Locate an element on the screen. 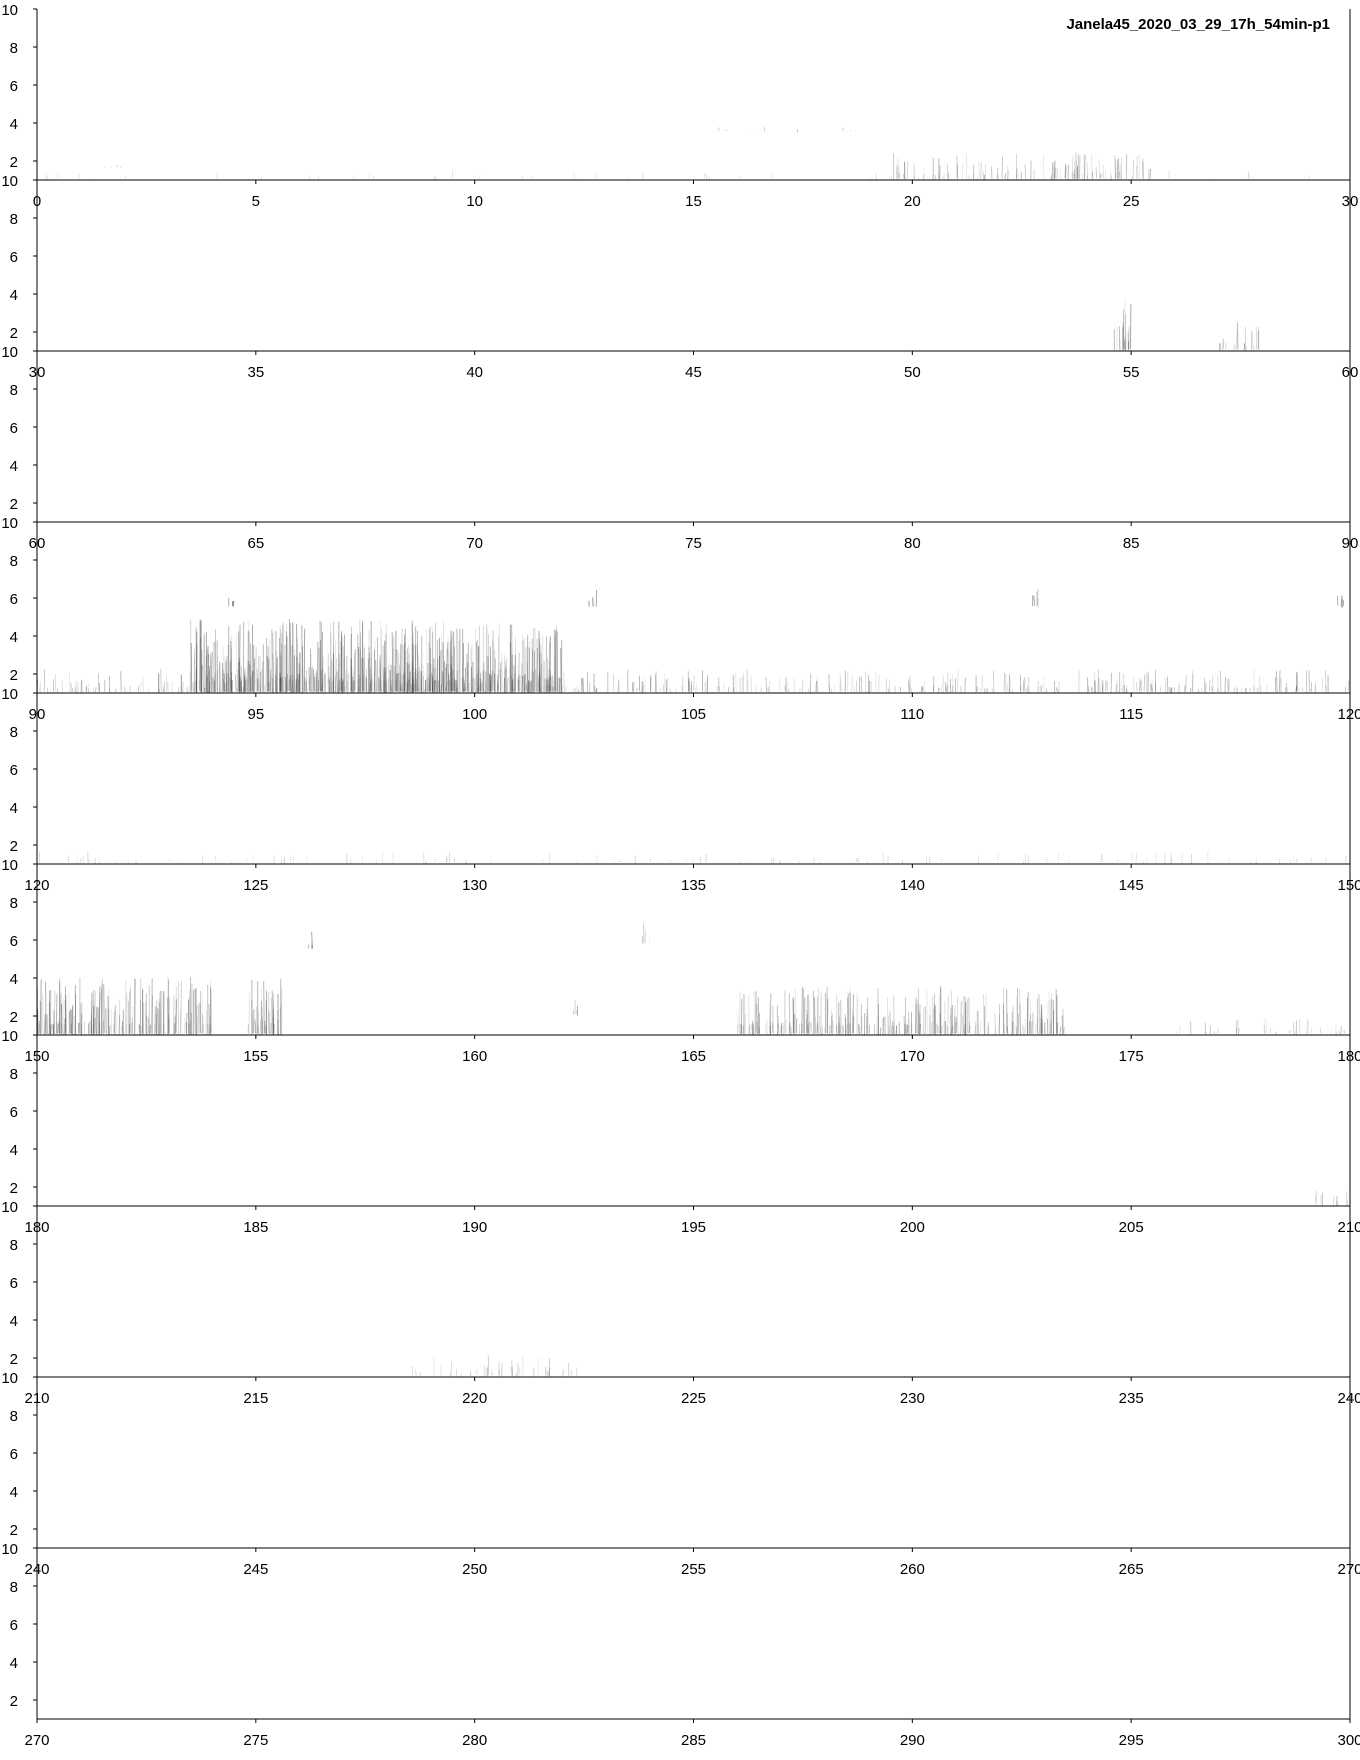 Image resolution: width=1360 pixels, height=1760 pixels. x-tick-label: 125 is located at coordinates (255, 885).